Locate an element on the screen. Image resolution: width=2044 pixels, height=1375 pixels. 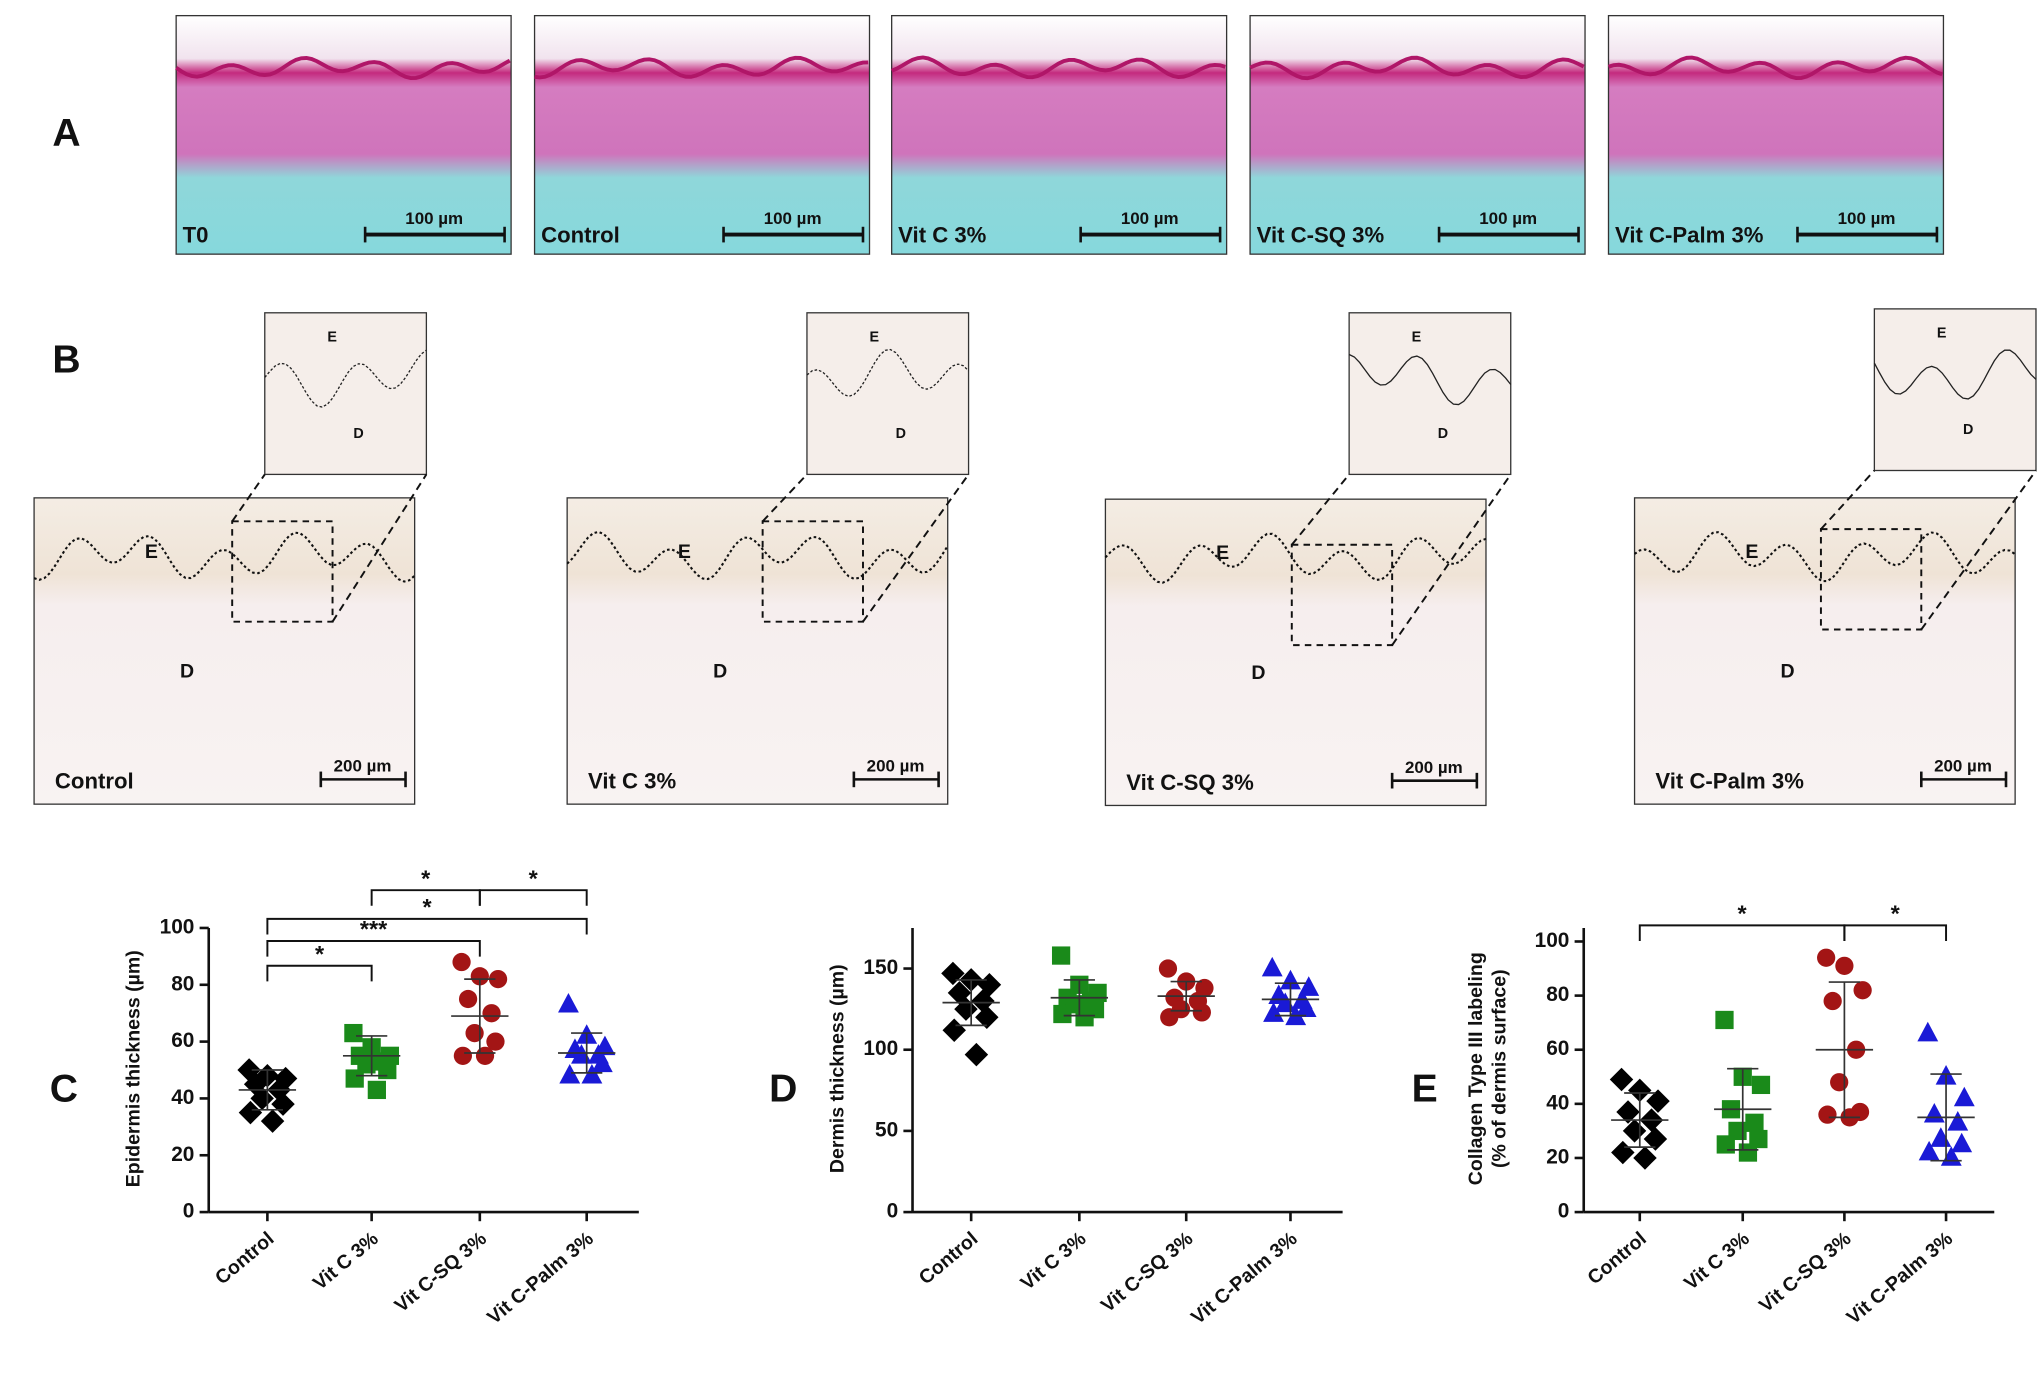
y-tick-label: 50 is located at coordinates (886, 1129).